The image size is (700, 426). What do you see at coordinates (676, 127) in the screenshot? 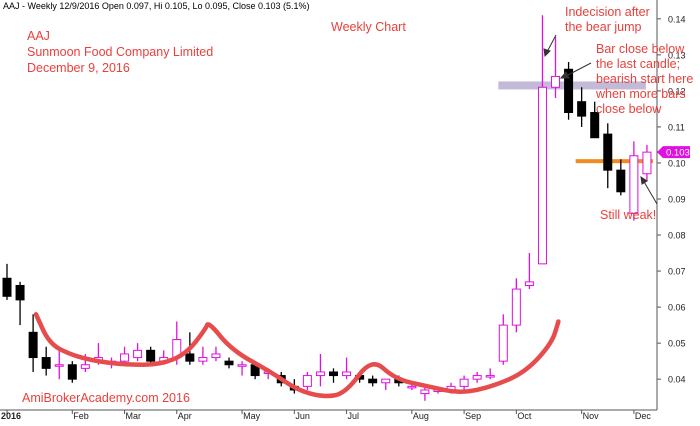
I see `y-tick-label: 0.11` at bounding box center [676, 127].